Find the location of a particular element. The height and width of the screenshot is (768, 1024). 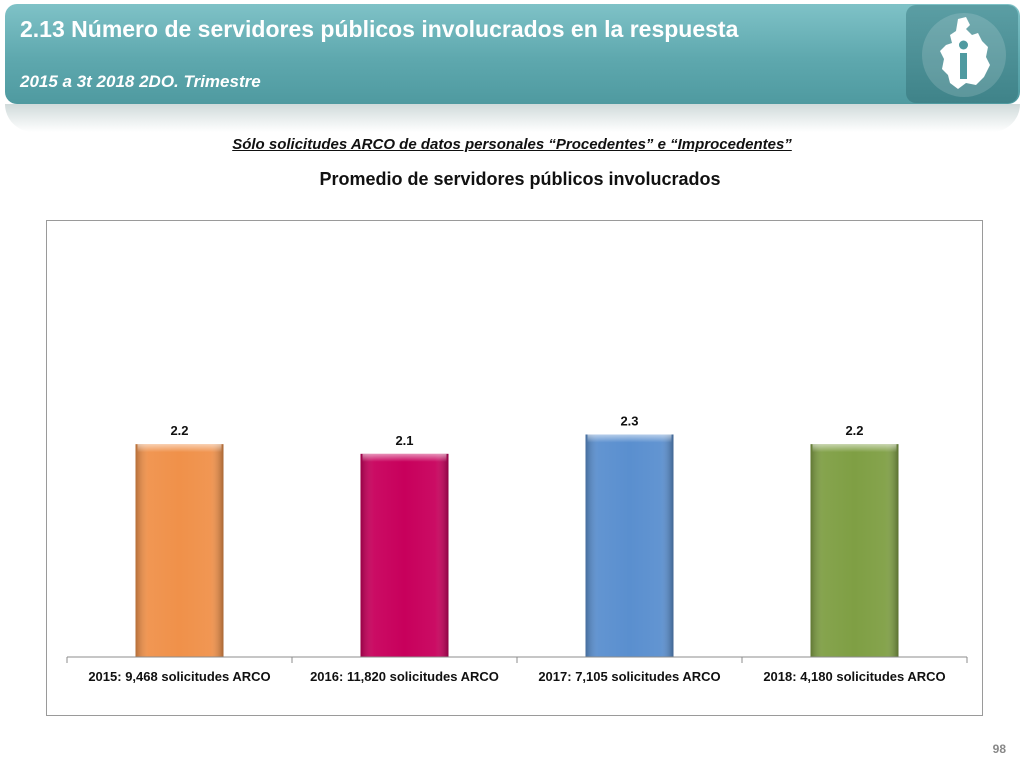

category-label: 2018: 4,180 solicitudes ARCO is located at coordinates (854, 676).